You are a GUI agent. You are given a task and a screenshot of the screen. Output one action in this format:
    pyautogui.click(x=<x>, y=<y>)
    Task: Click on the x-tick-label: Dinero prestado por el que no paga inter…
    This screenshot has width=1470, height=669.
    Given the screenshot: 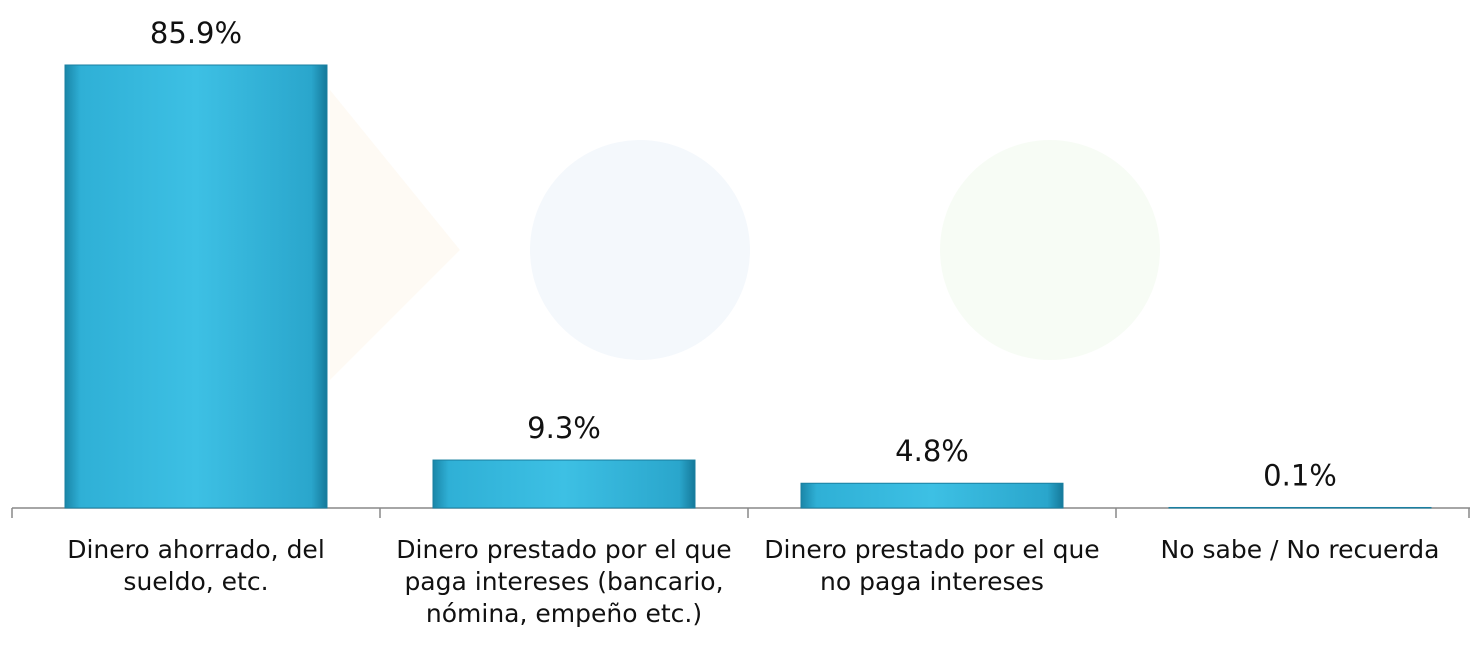 What is the action you would take?
    pyautogui.click(x=932, y=565)
    